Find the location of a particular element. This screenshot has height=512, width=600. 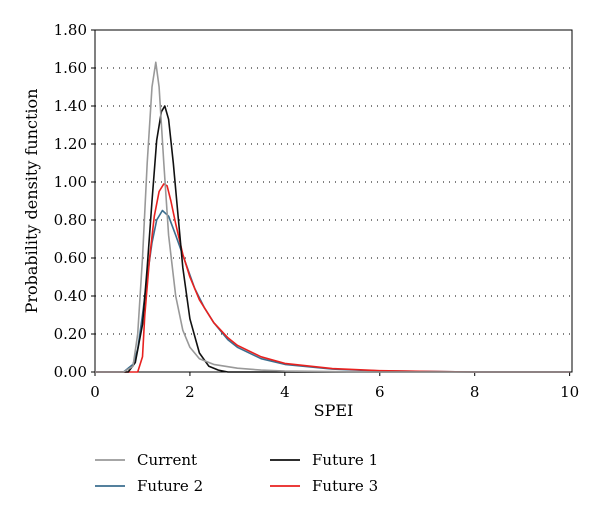

x-tick-label: 6 is located at coordinates (380, 392).